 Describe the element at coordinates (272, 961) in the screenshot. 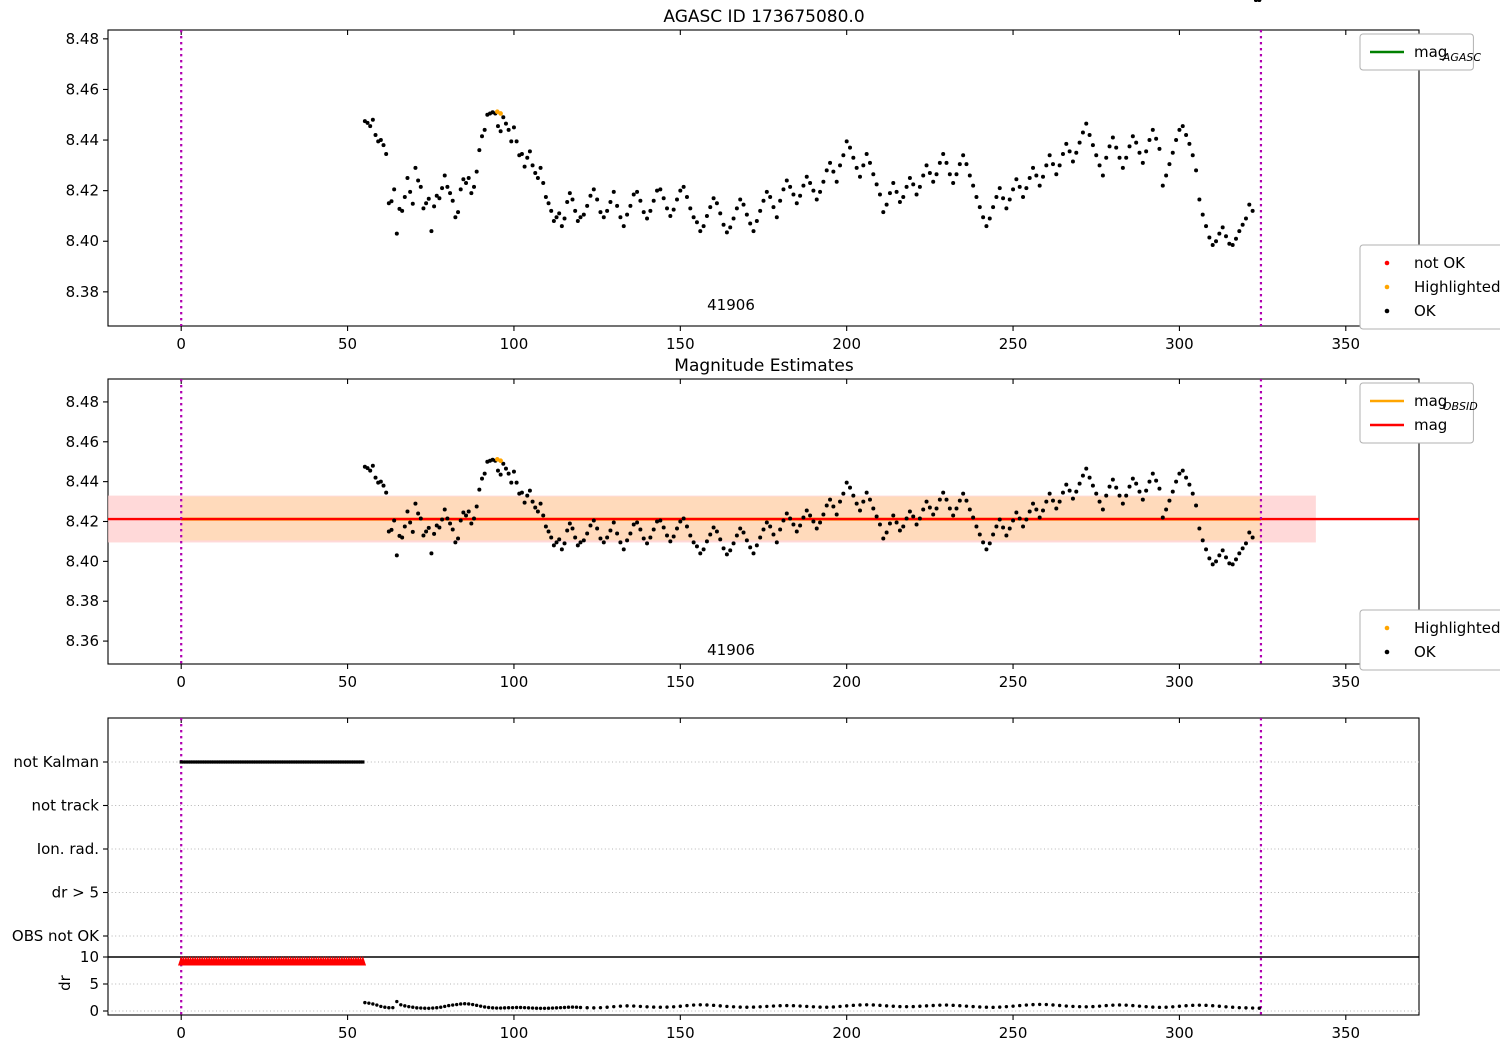

I see `dr-over-limit-markers` at that location.